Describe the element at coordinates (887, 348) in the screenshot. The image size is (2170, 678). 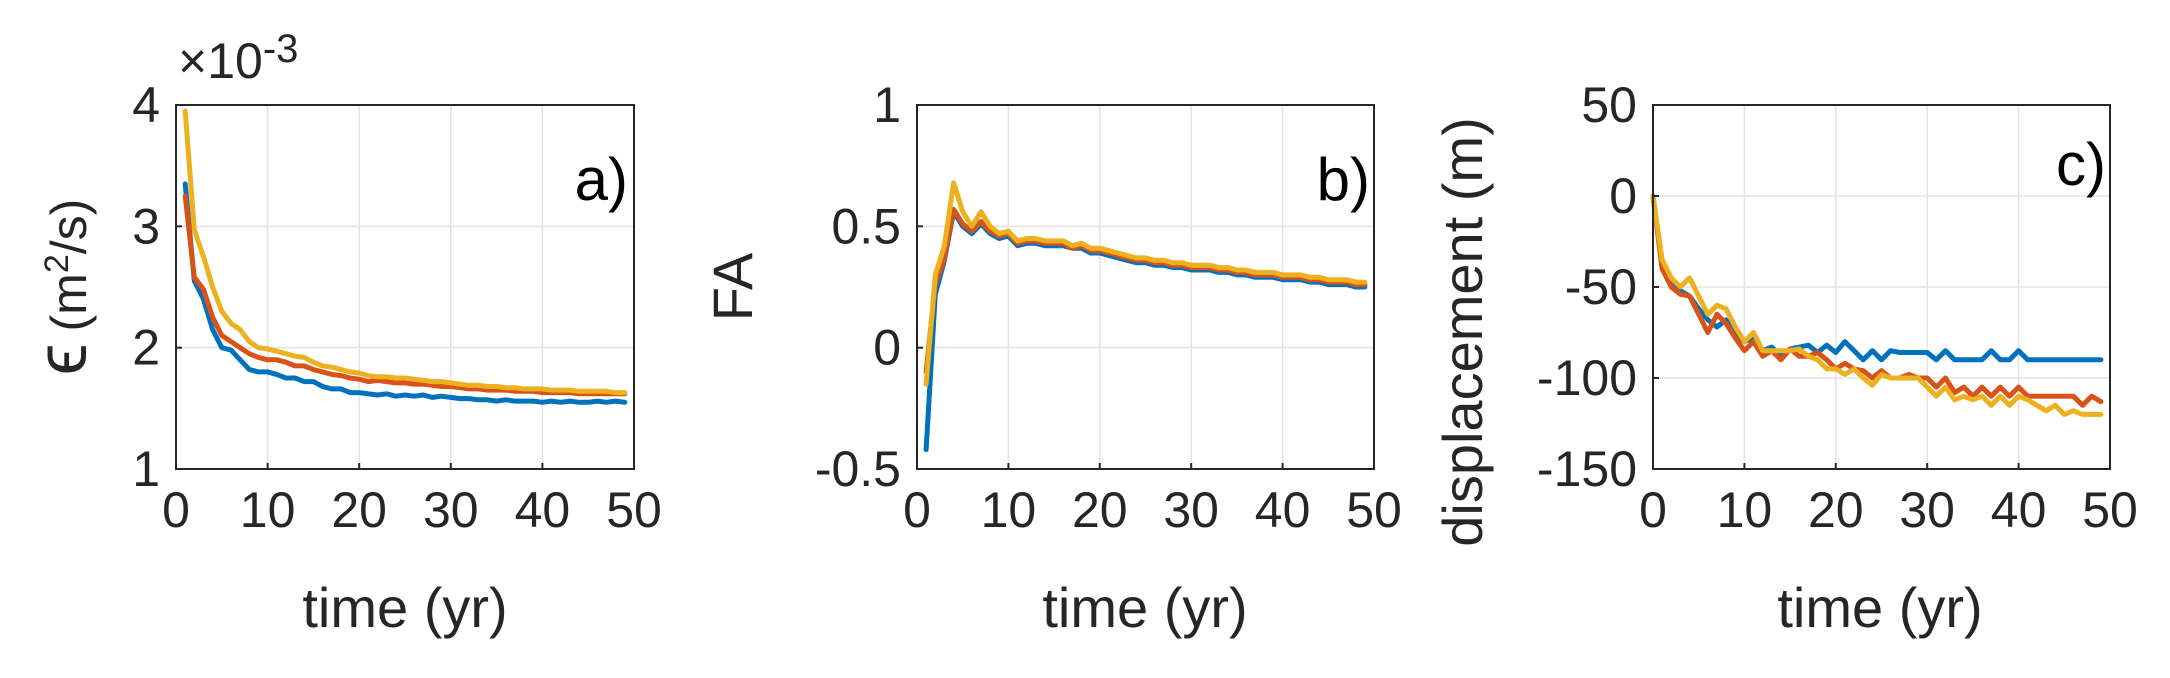
I see `panel-b-y-tick-label-1: 0` at that location.